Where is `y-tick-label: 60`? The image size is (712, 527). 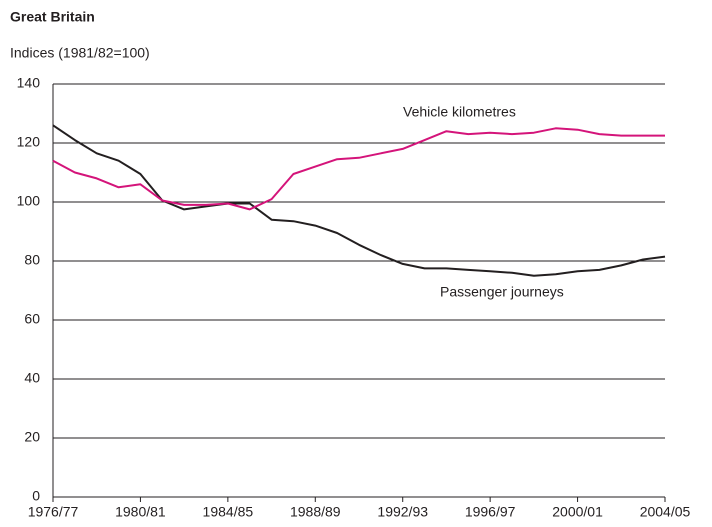 y-tick-label: 60 is located at coordinates (32, 319).